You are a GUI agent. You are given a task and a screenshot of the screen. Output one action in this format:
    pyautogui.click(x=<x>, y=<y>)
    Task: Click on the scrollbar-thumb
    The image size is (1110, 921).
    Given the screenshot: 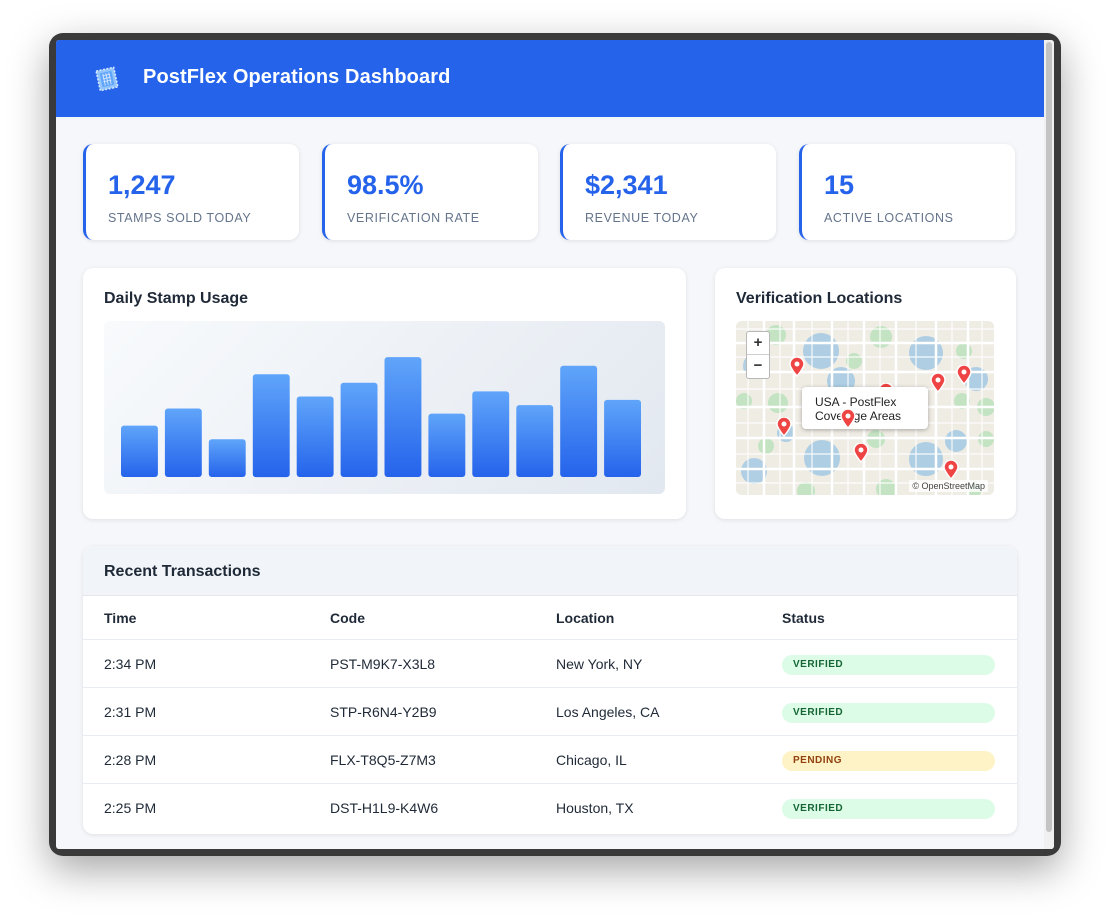 What is the action you would take?
    pyautogui.click(x=1049, y=437)
    